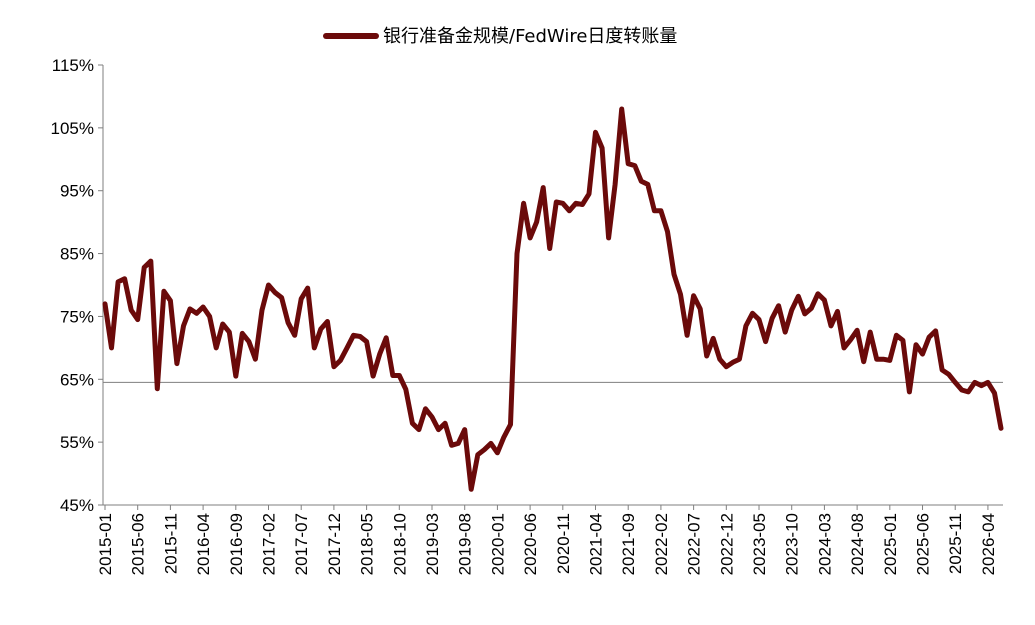  I want to click on y-tick-label: 45%, so click(77, 505).